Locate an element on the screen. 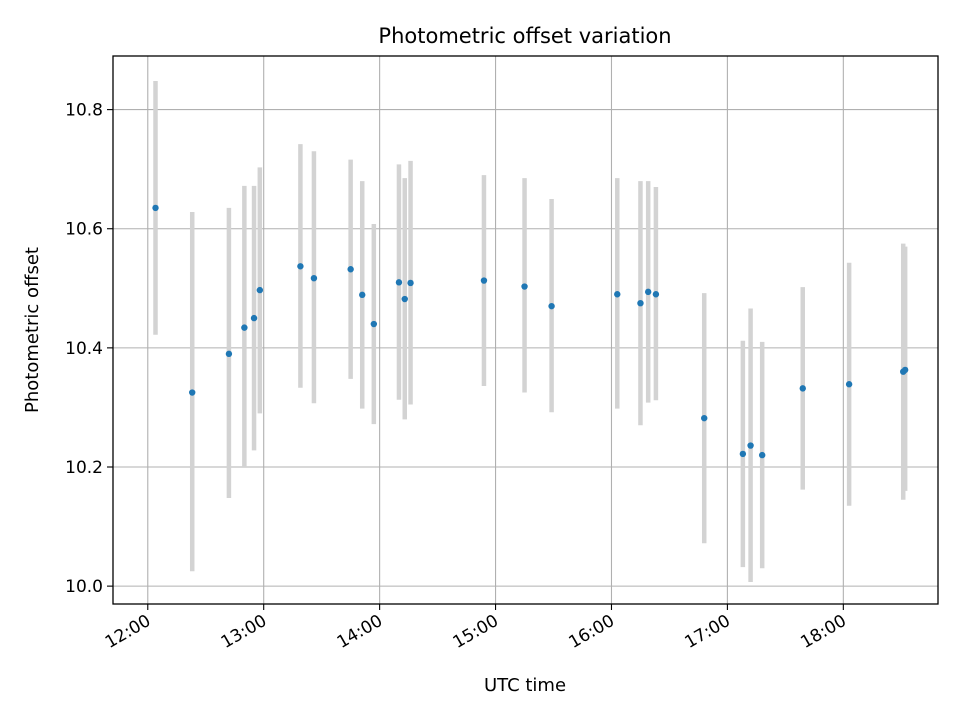 The image size is (960, 720). y-tick-label: 10.4 is located at coordinates (84, 349).